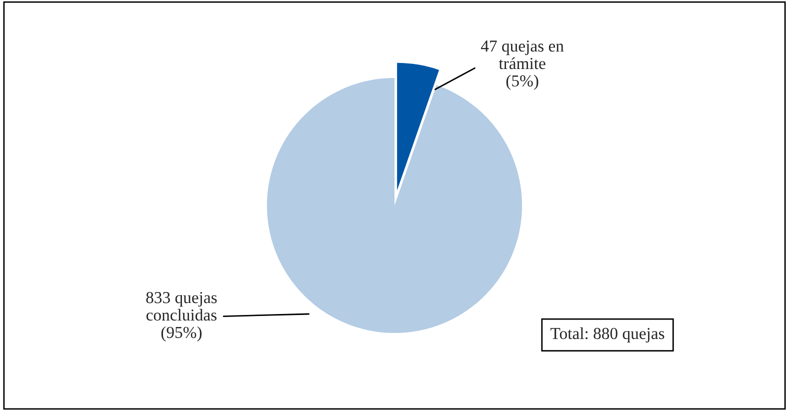  I want to click on slice-label: 47 quejas en trámite (5%), so click(522, 65).